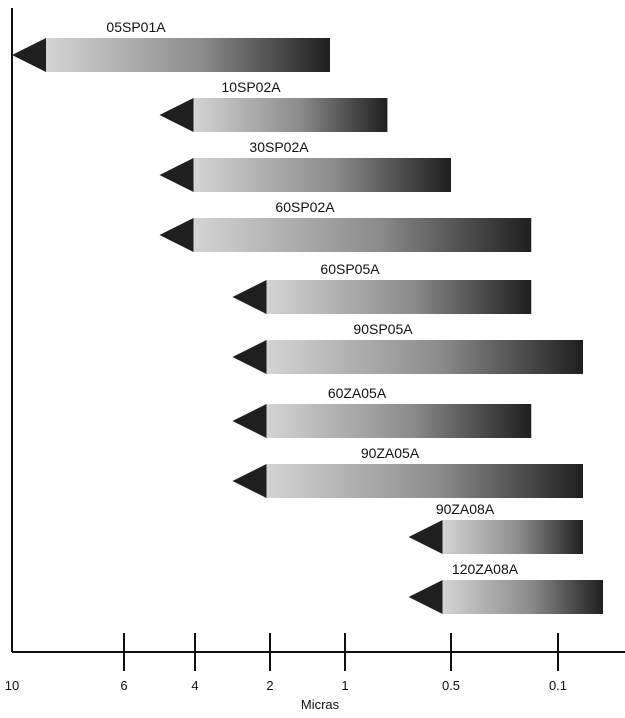 The image size is (625, 718). I want to click on bar-label: 90SP05A, so click(383, 329).